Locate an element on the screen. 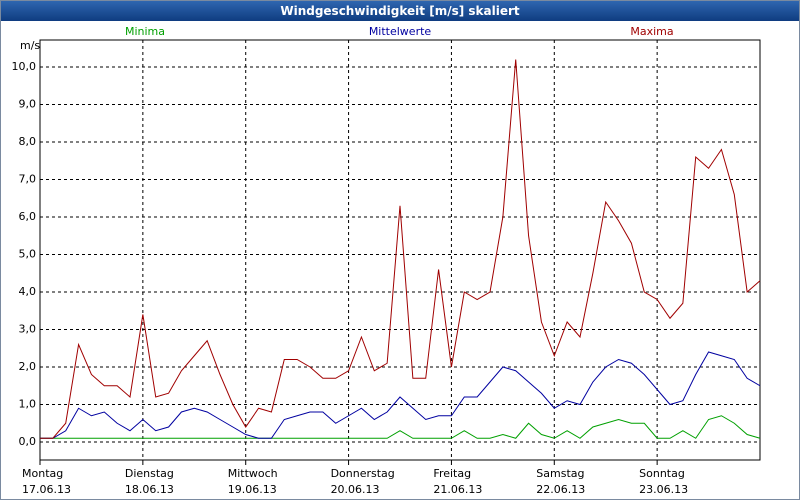 This screenshot has width=800, height=500. x-tick-date: 19.06.13 is located at coordinates (252, 489).